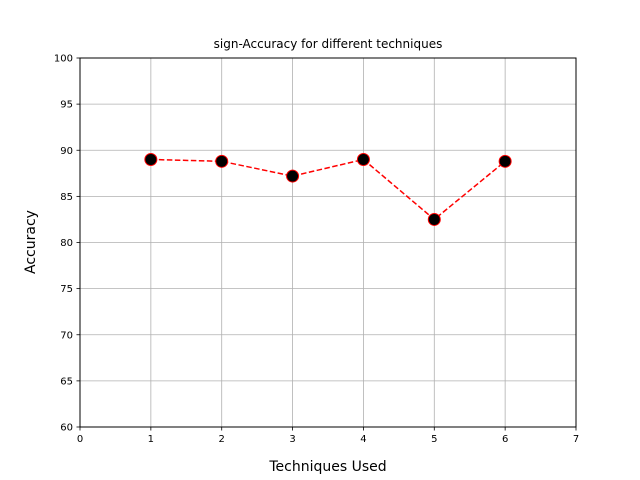  Describe the element at coordinates (434, 439) in the screenshot. I see `x-tick-label: 5` at that location.